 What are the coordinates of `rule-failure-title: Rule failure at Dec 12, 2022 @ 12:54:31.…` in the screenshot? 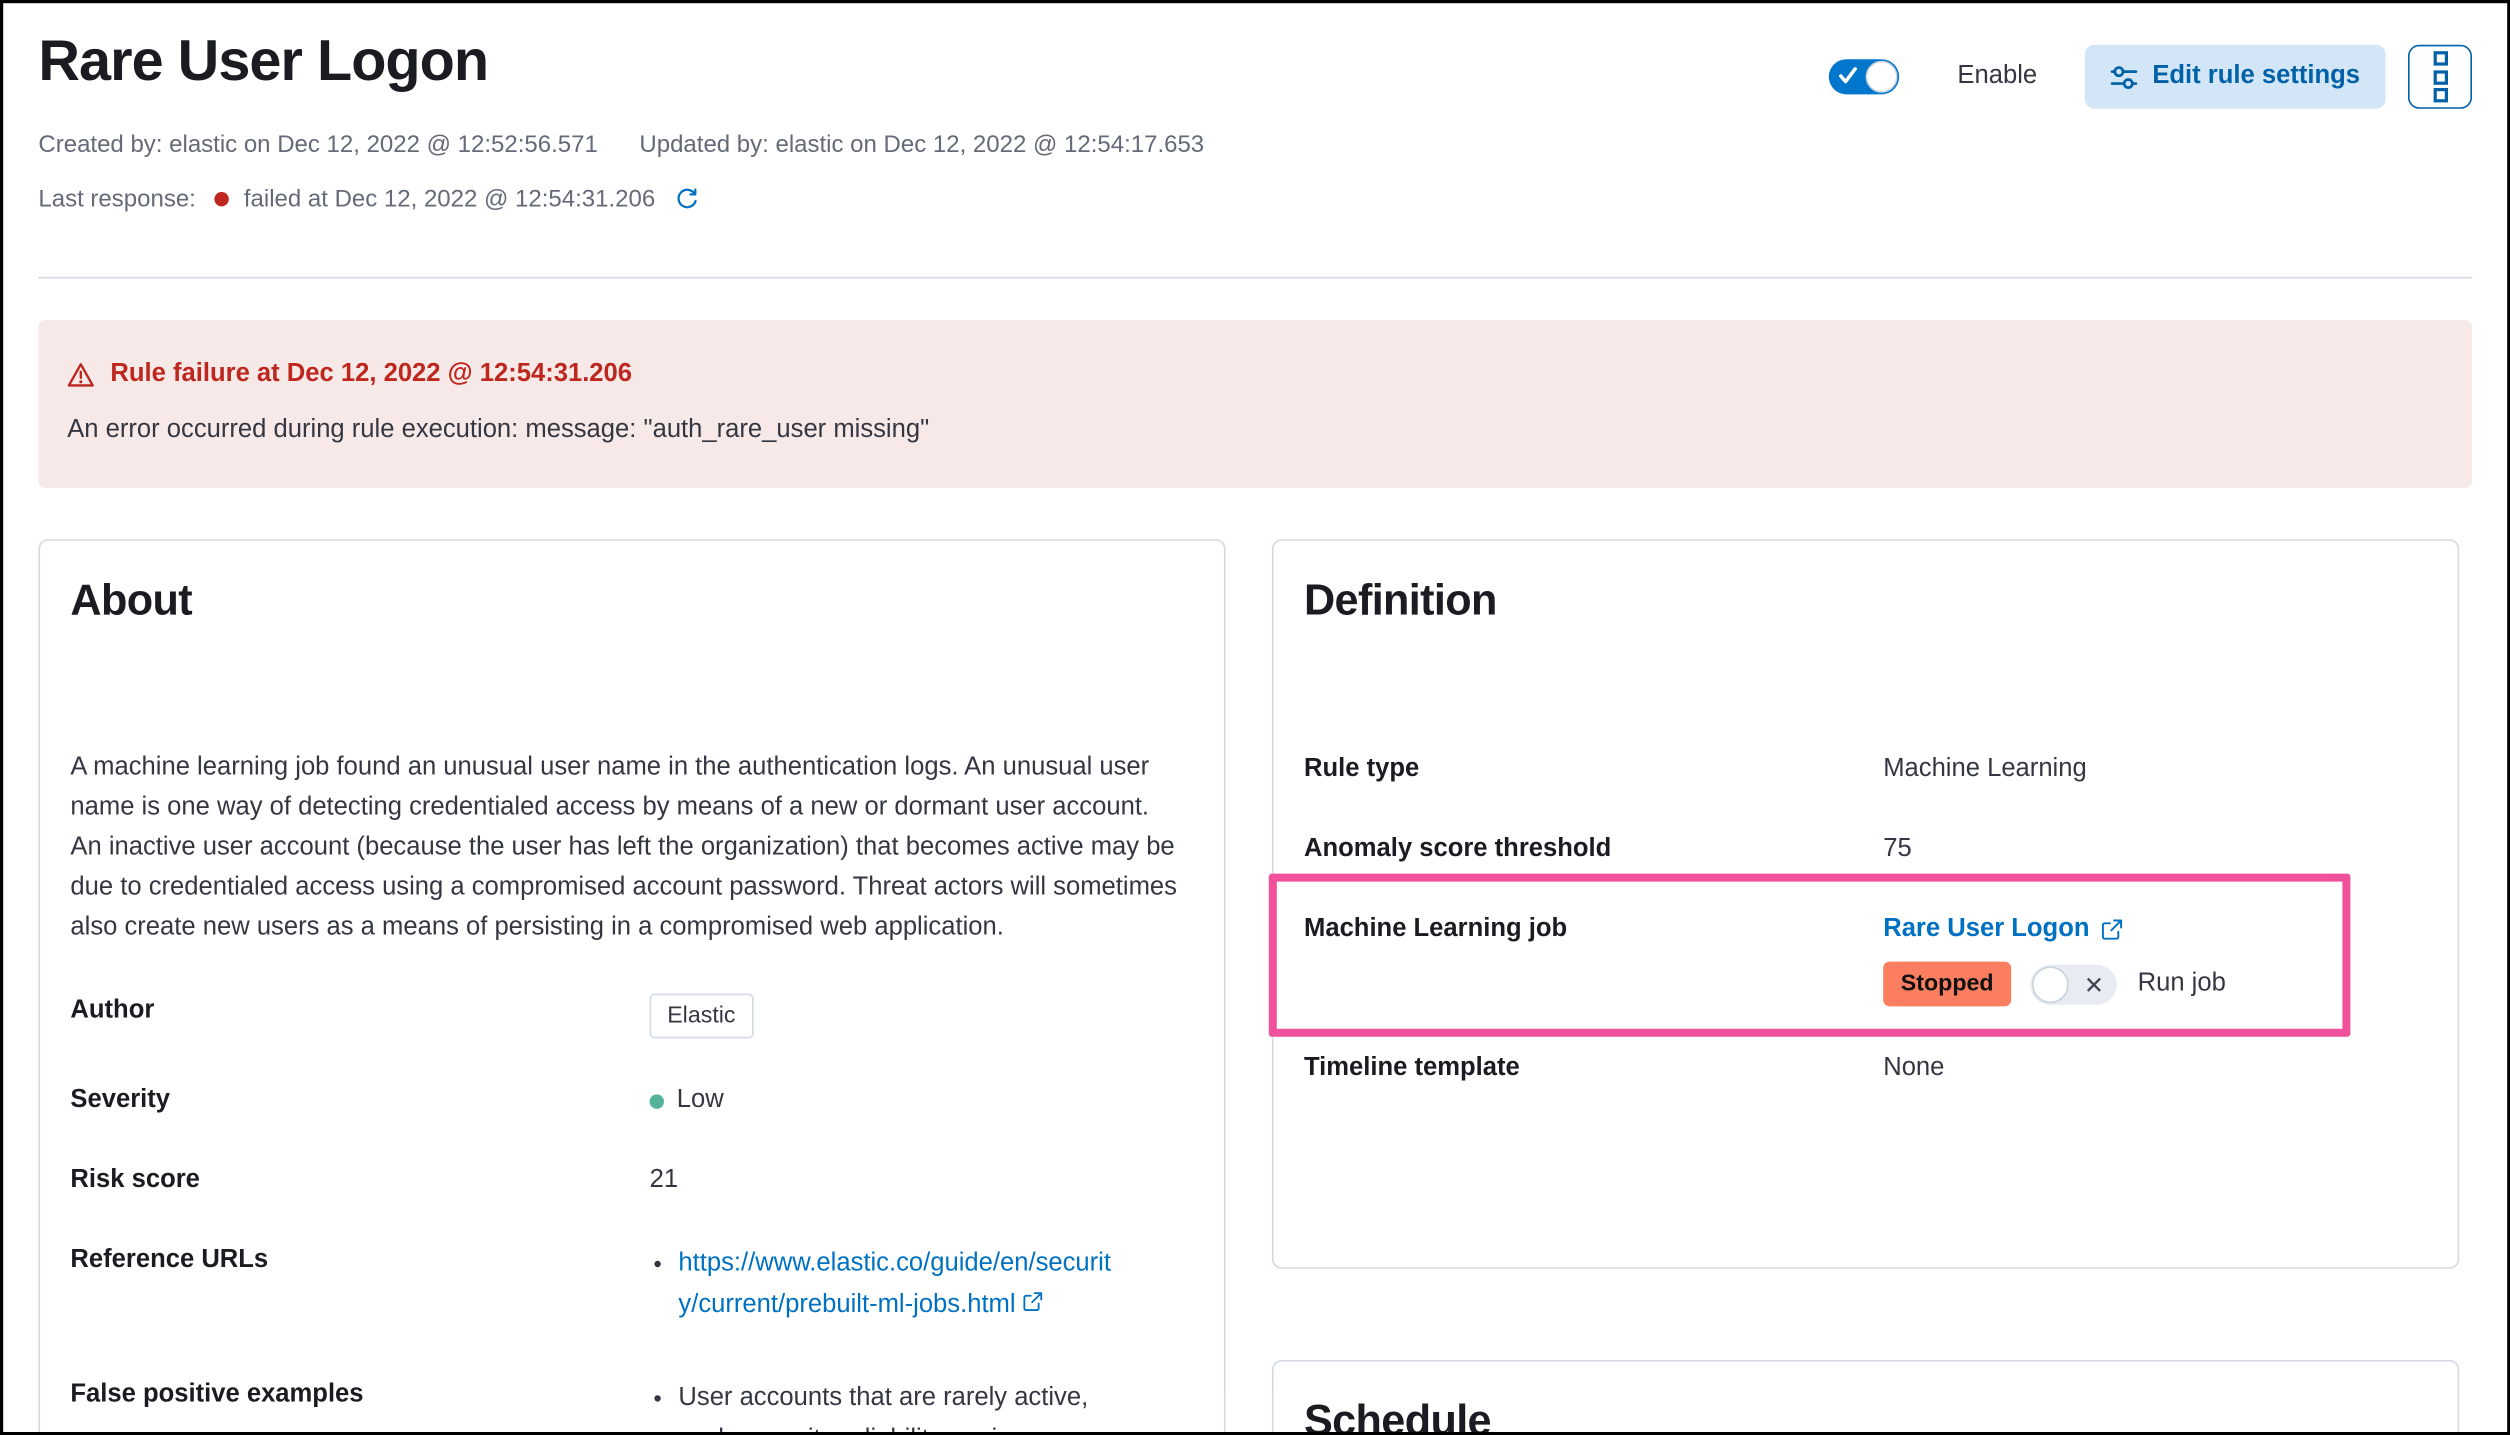 It's located at (371, 374).